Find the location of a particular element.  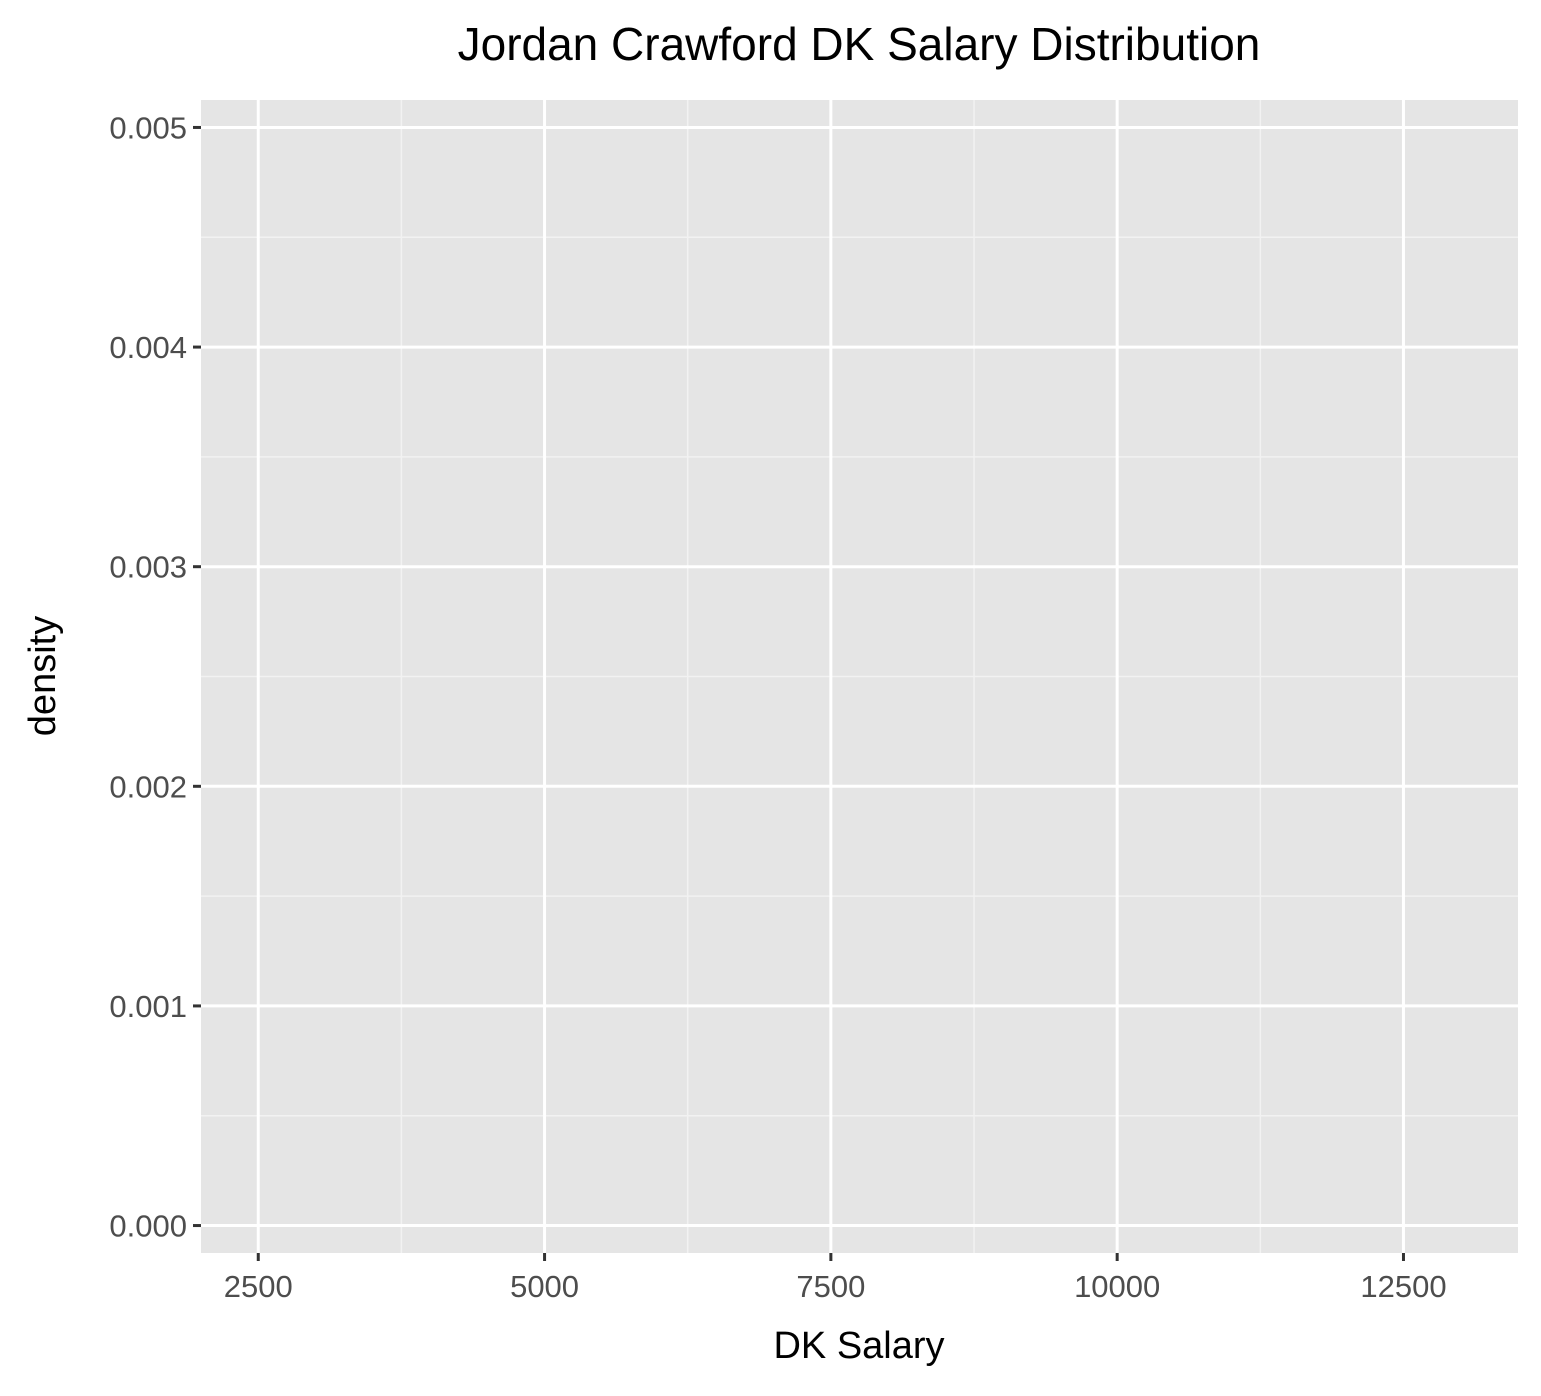

y-tick-label: 0.001 is located at coordinates (148, 1006).